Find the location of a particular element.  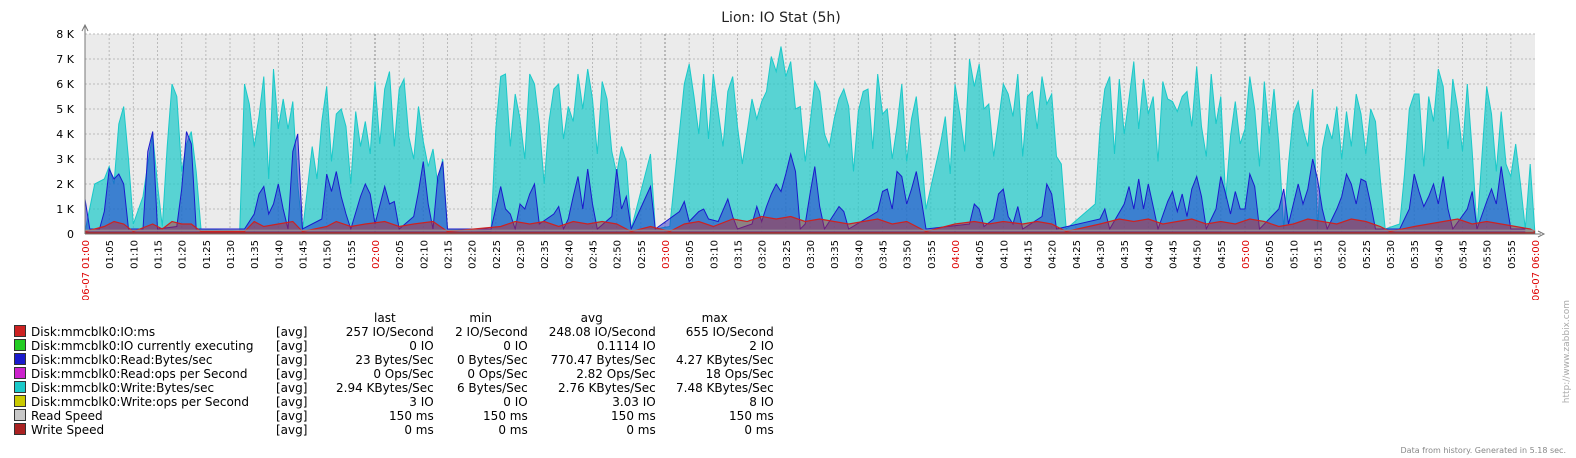

x-tick-label: 05:45 is located at coordinates (1464, 254).